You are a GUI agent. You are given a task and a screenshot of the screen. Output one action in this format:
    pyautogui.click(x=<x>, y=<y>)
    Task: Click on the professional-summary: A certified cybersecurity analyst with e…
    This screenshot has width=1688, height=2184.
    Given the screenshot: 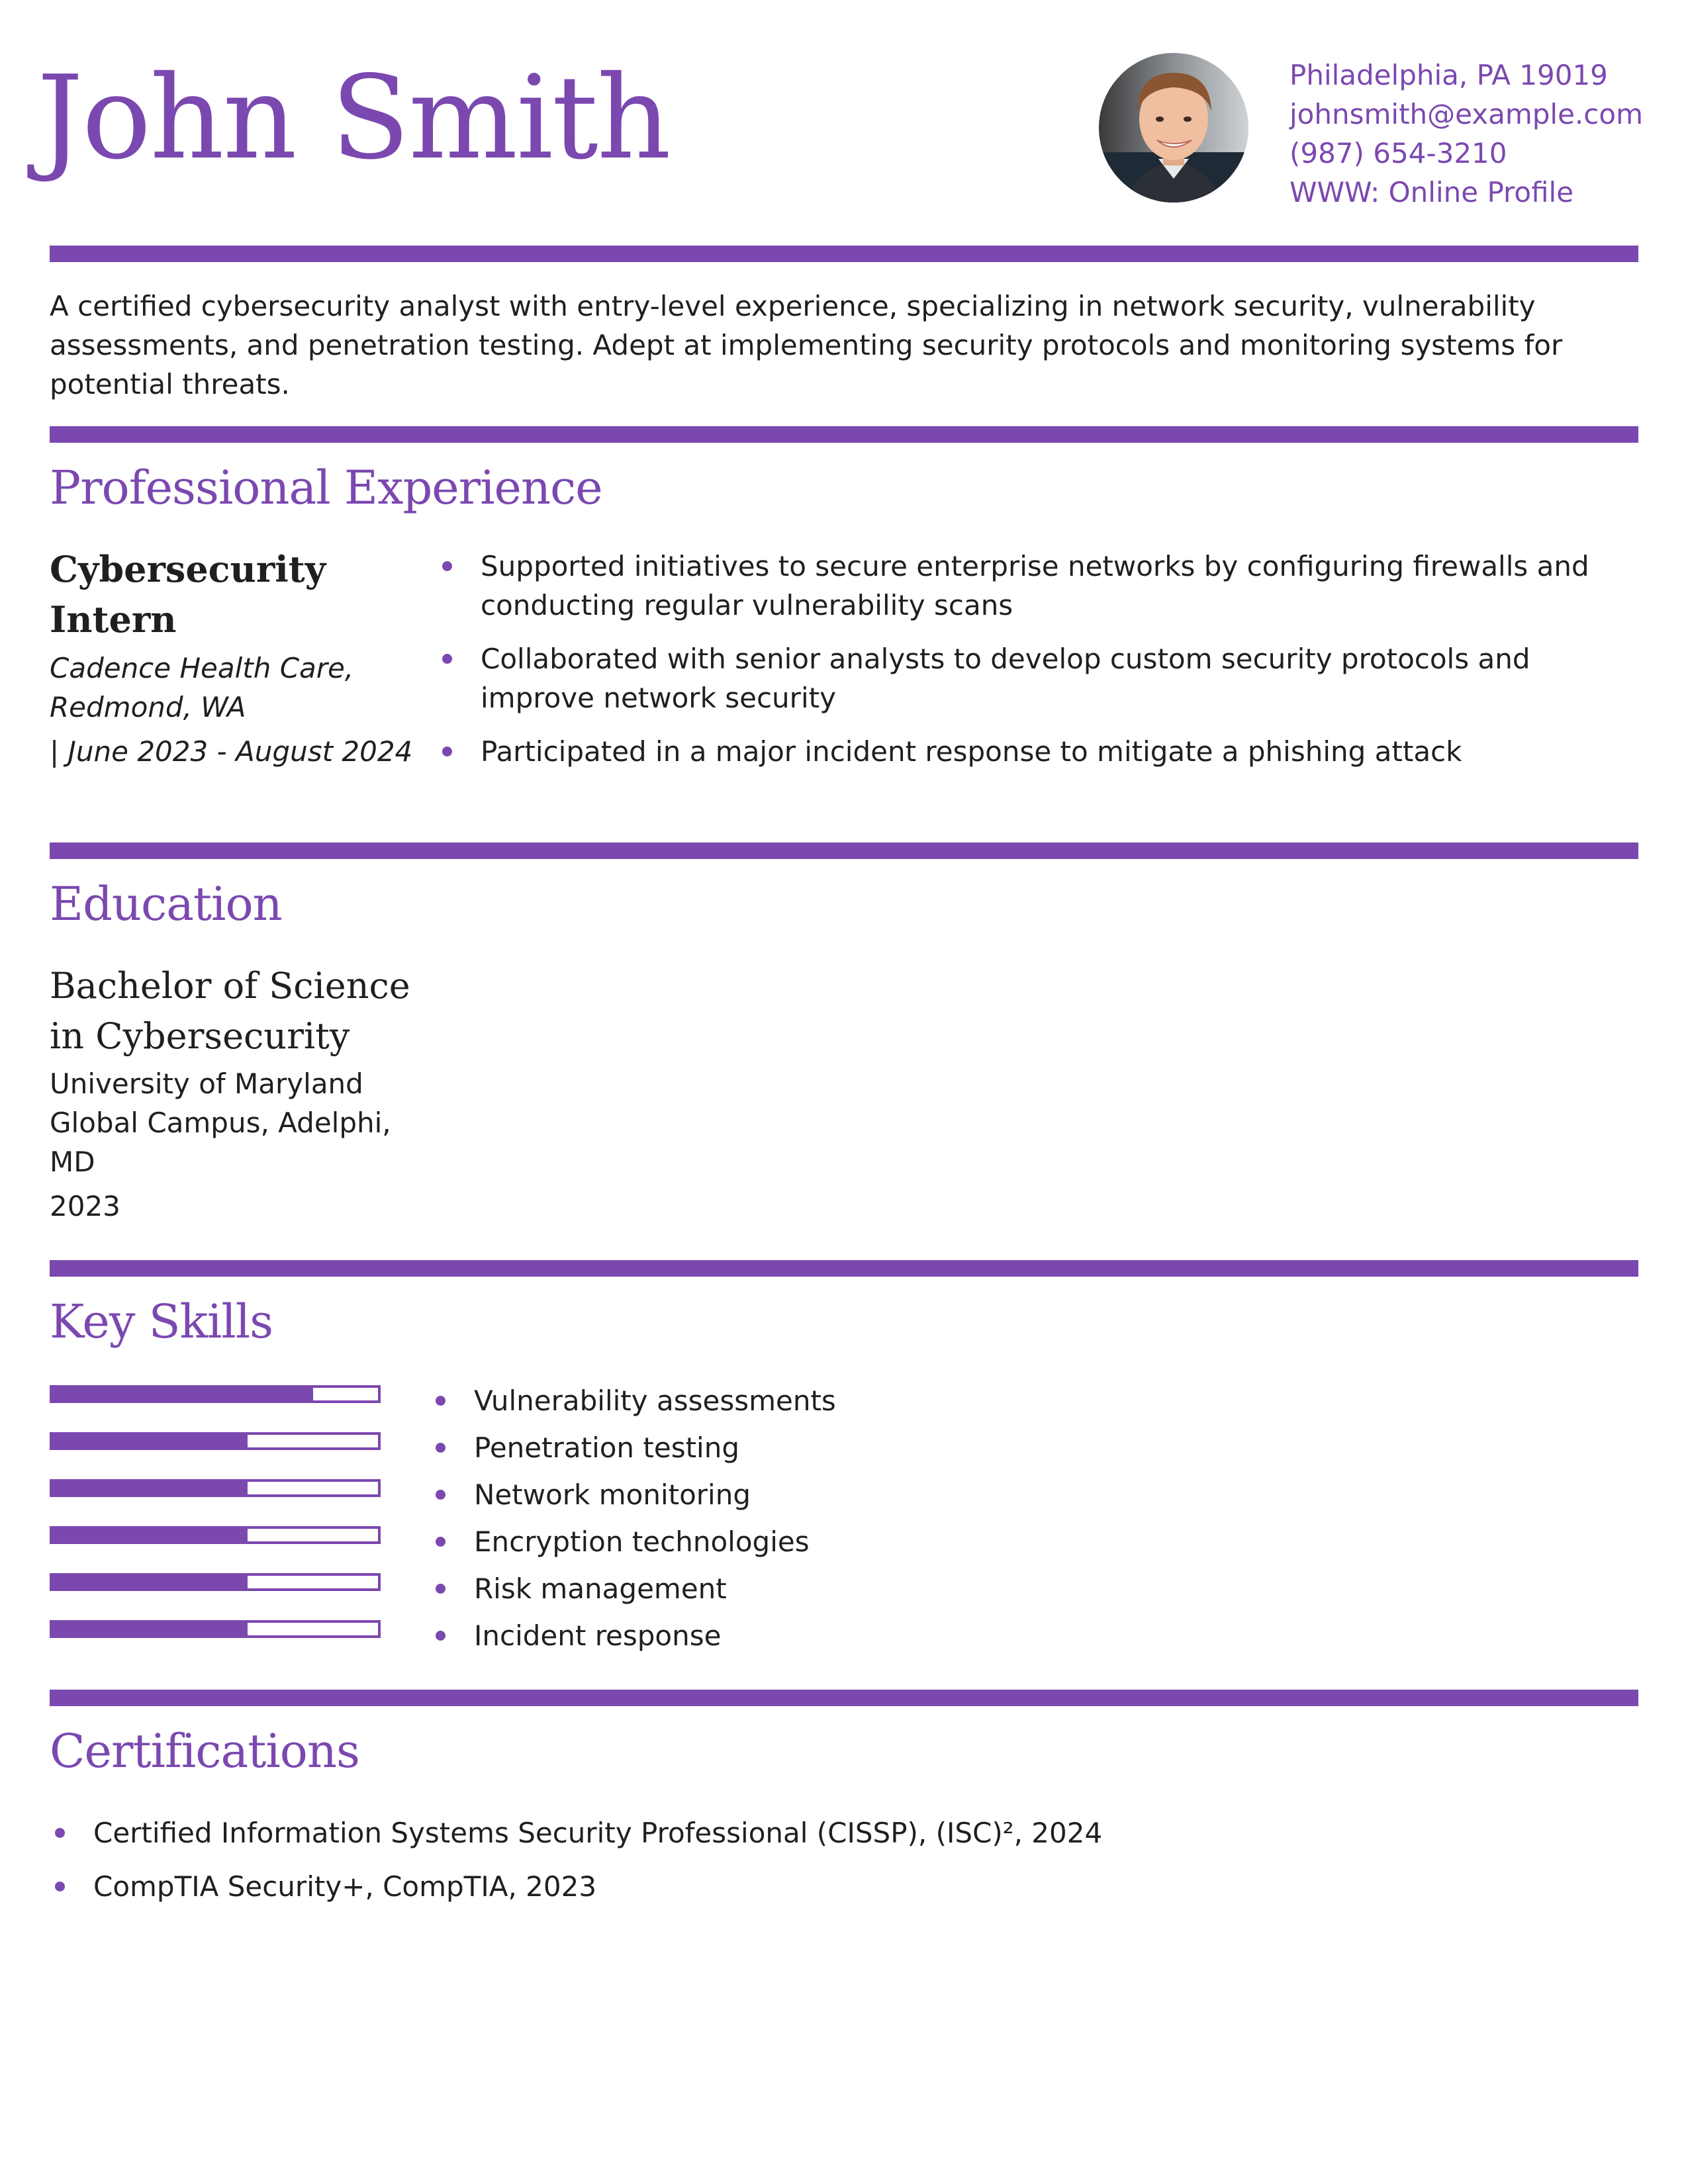 What is the action you would take?
    pyautogui.click(x=806, y=345)
    